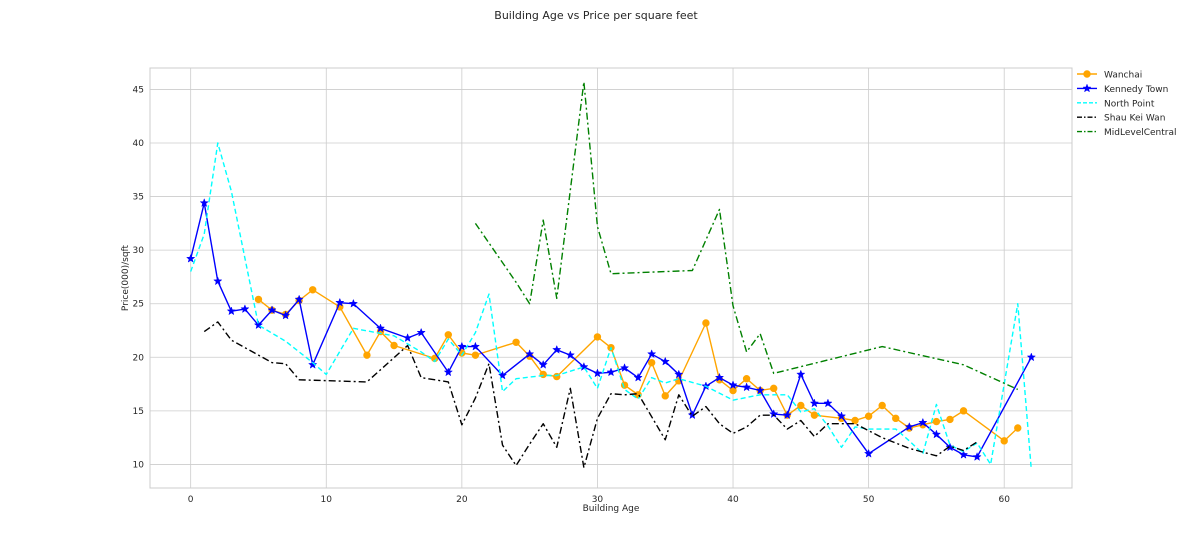 The width and height of the screenshot is (1191, 557). Describe the element at coordinates (1123, 76) in the screenshot. I see `legend-label: Wanchai` at that location.